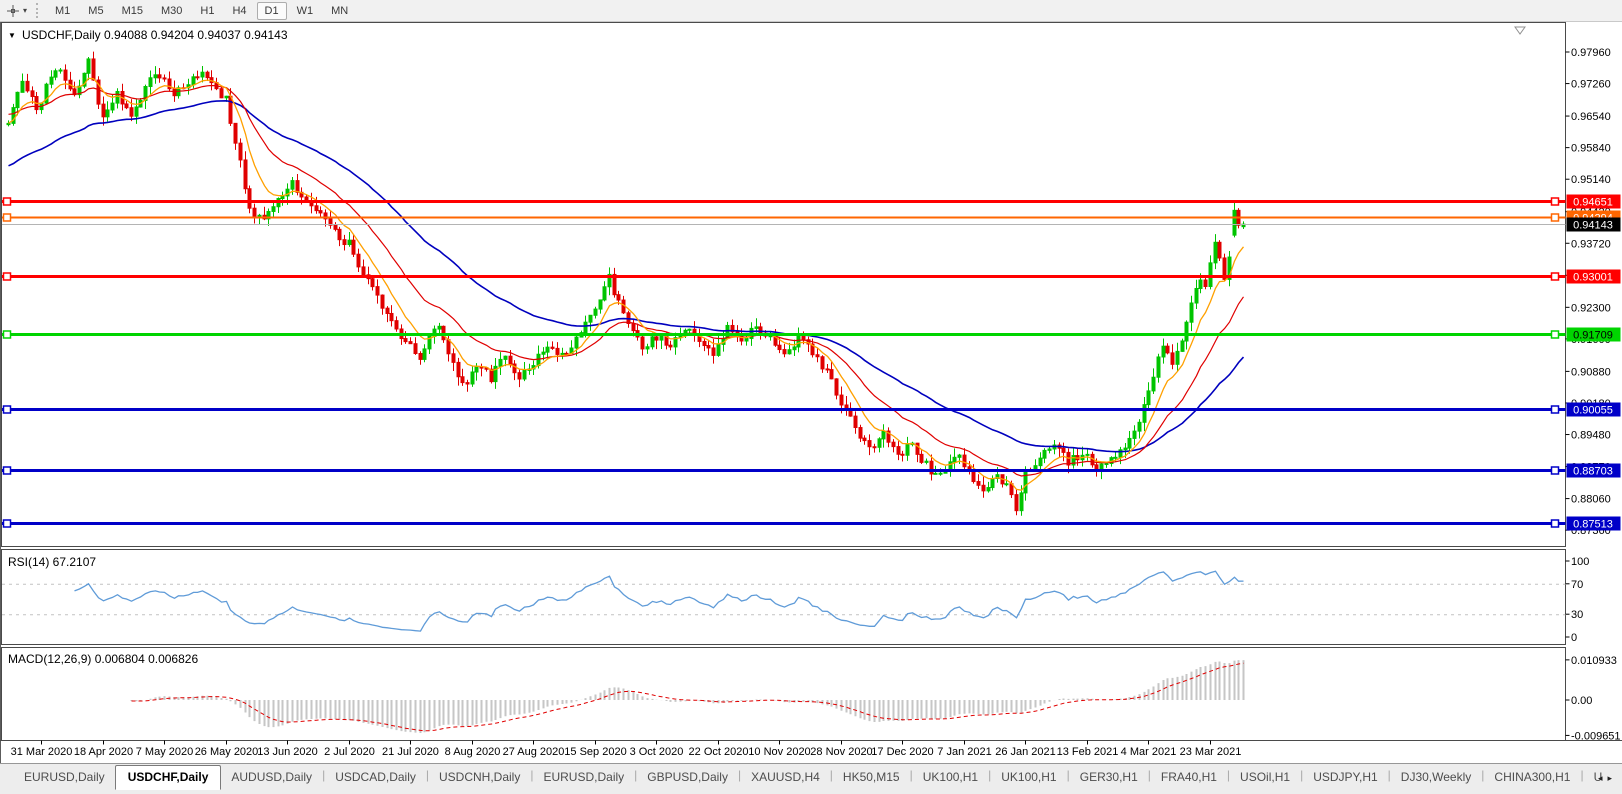  Describe the element at coordinates (1591, 149) in the screenshot. I see `svg-text: 0.95840` at that location.